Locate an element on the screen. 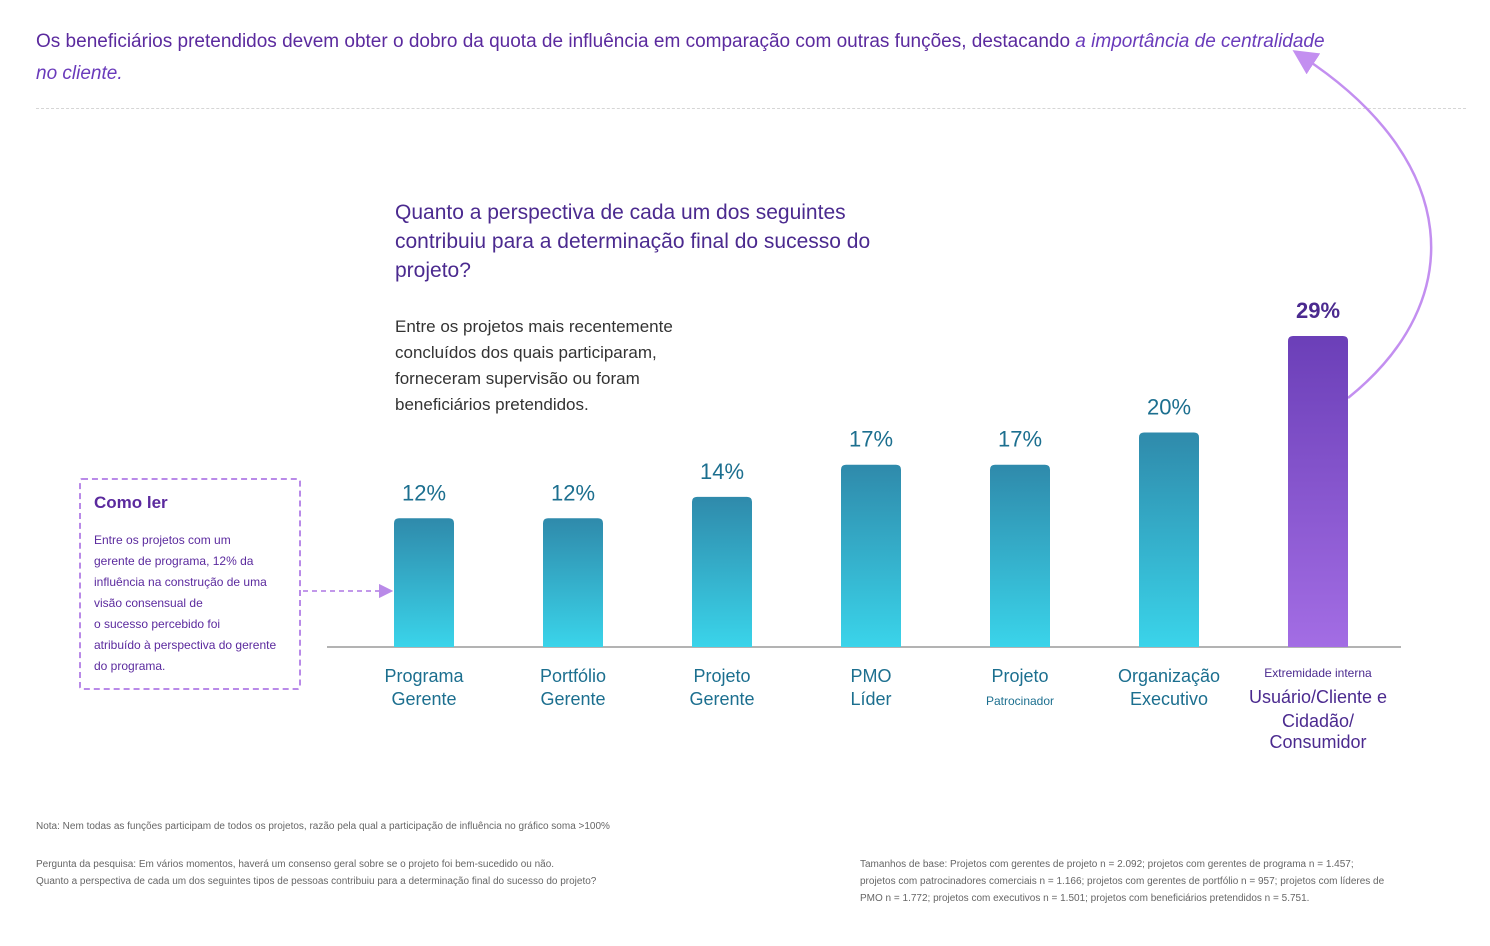 The height and width of the screenshot is (946, 1490). category-label-line: Organização is located at coordinates (1169, 676).